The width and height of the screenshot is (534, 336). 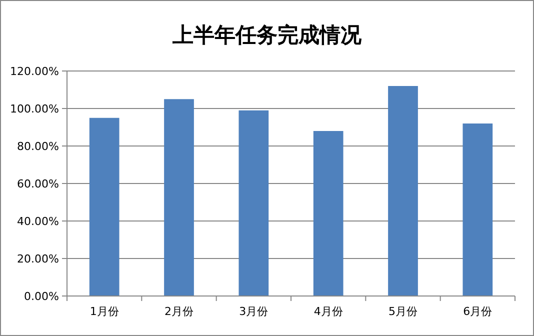 What do you see at coordinates (38, 146) in the screenshot?
I see `y-tick-label: 80.00%` at bounding box center [38, 146].